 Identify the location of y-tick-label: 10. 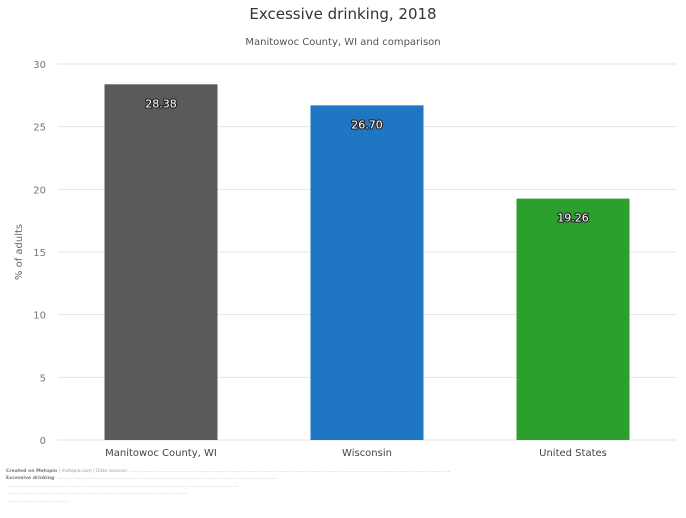
(39, 316).